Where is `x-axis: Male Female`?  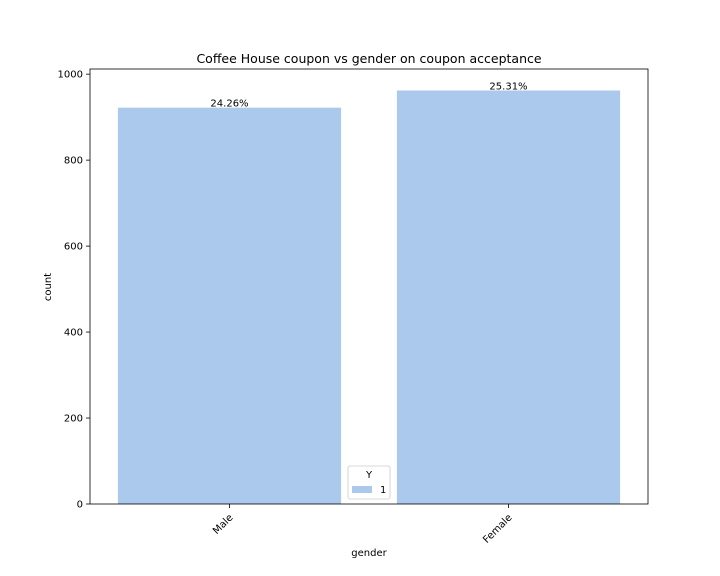
x-axis: Male Female is located at coordinates (363, 525).